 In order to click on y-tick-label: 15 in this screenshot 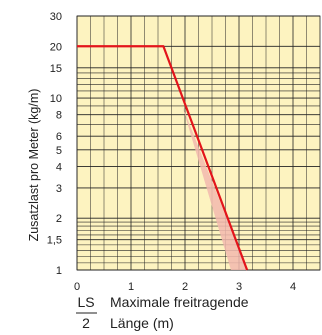, I will do `click(56, 69)`.